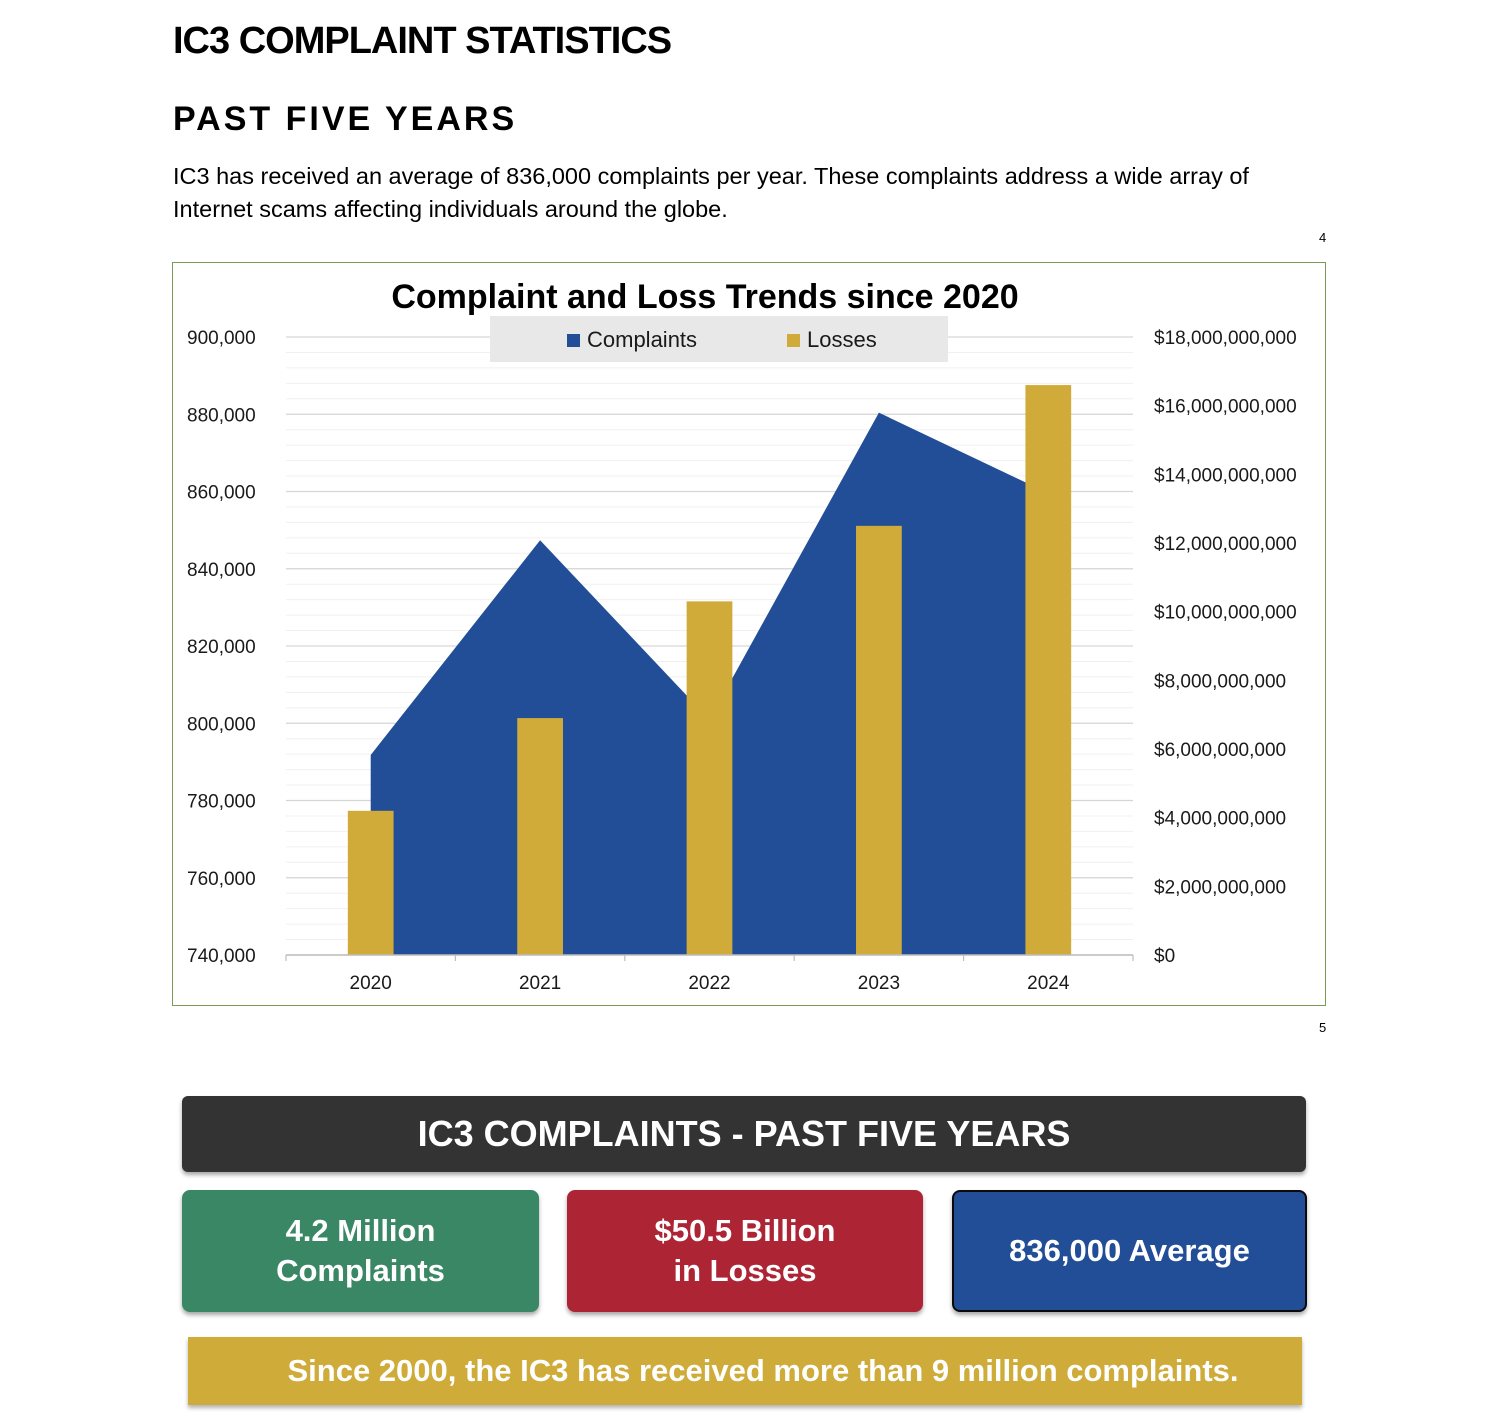  I want to click on chart-legend: Complaints Losses, so click(719, 339).